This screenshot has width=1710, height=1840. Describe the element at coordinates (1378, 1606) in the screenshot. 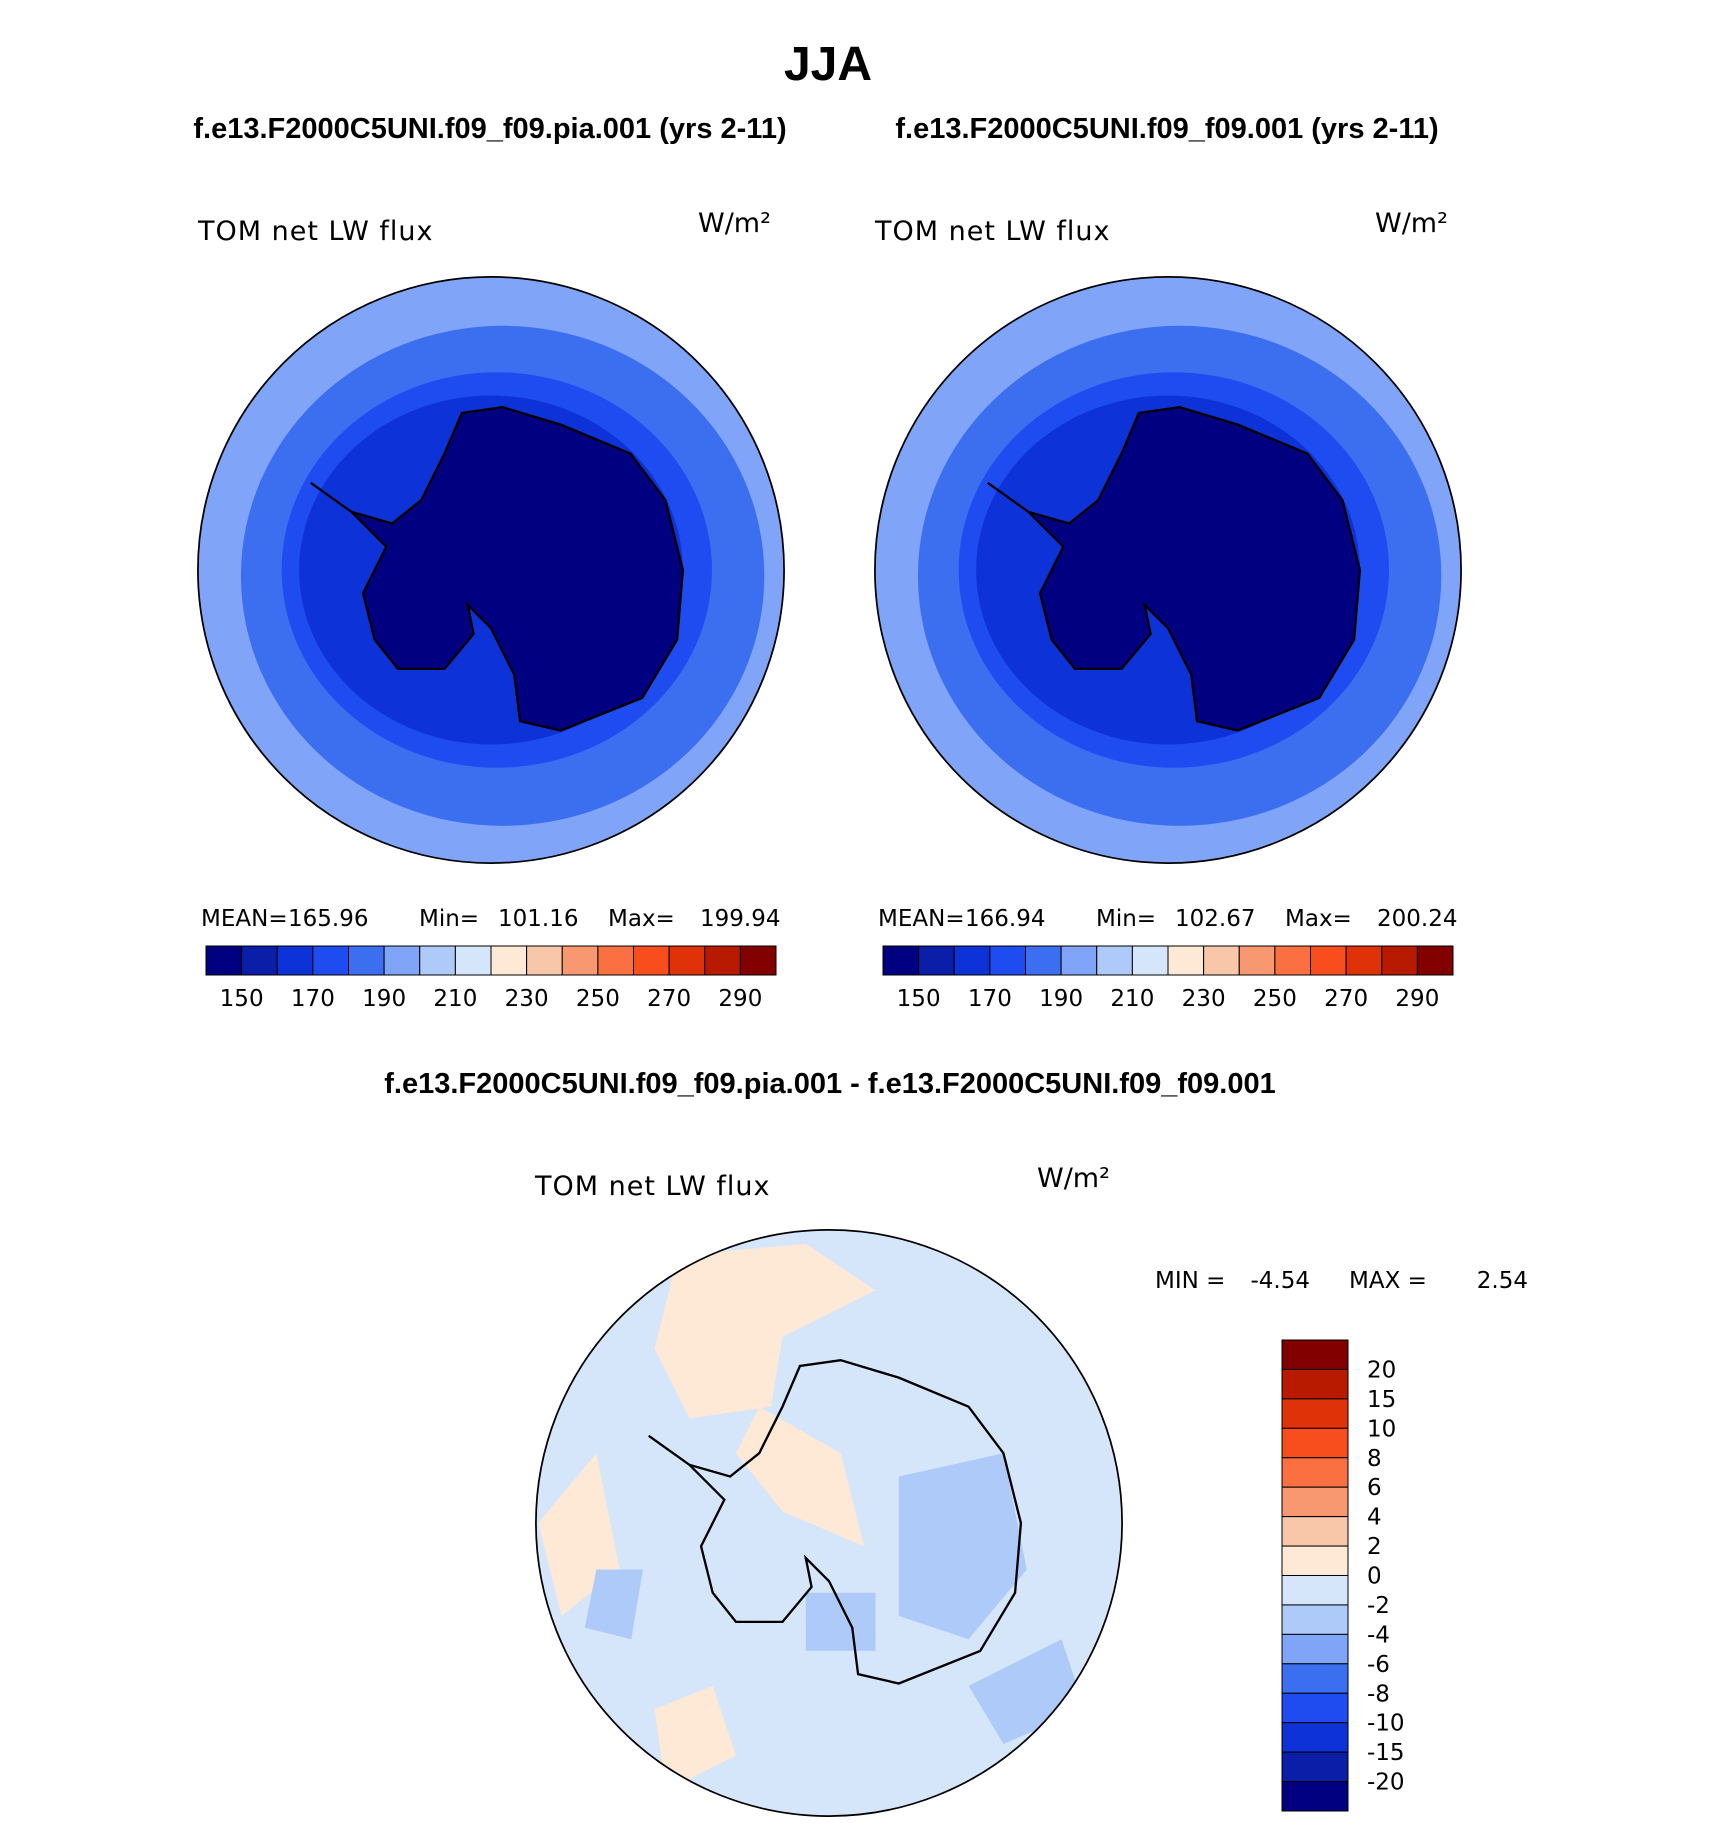

I see `colorbar-label: -2` at that location.